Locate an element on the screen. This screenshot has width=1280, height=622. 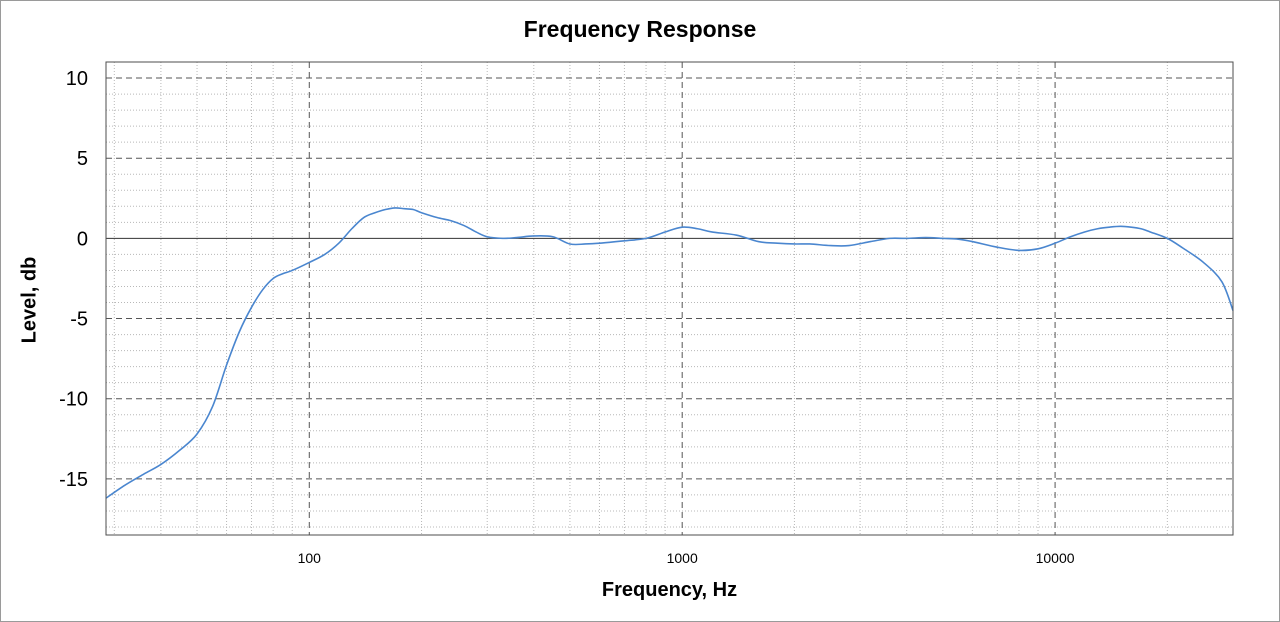
y-tick-label: 5 is located at coordinates (82, 159).